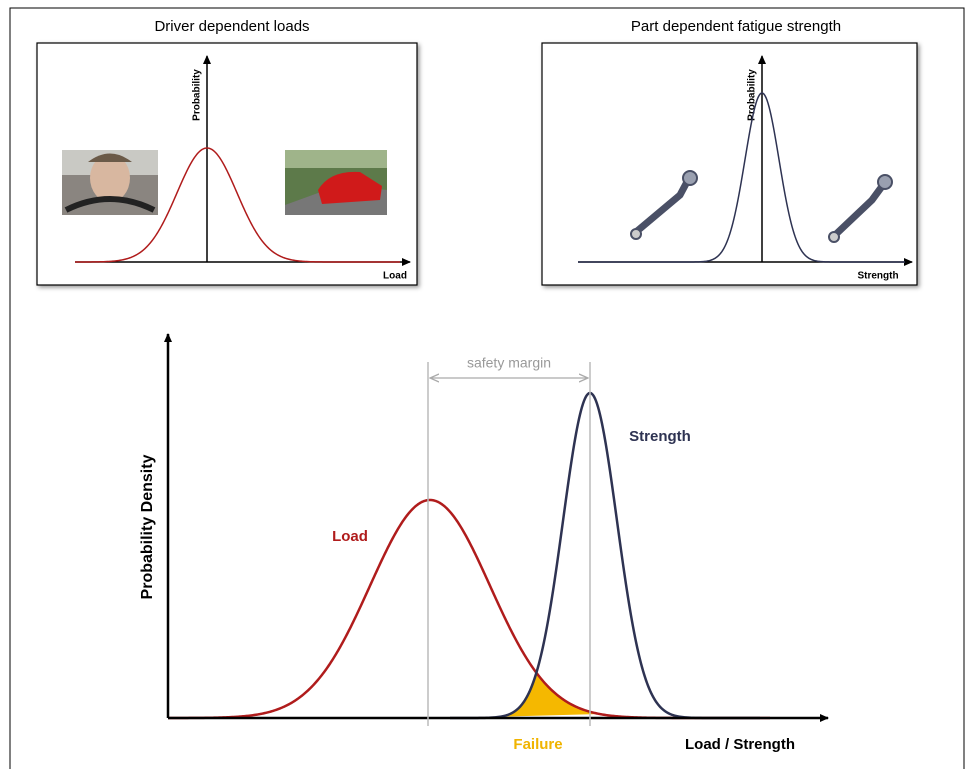 The height and width of the screenshot is (769, 974). I want to click on strength-label: Strength, so click(660, 436).